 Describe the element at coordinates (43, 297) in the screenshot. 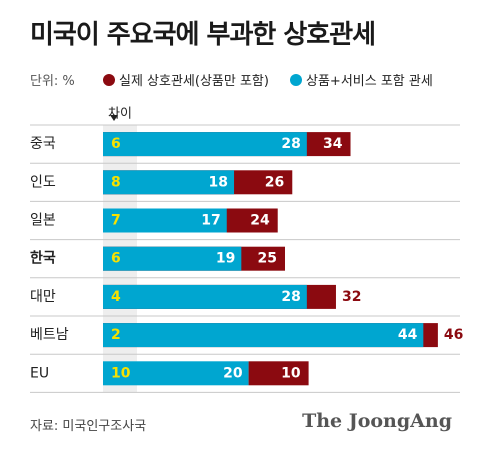

I see `category-label: 대만` at that location.